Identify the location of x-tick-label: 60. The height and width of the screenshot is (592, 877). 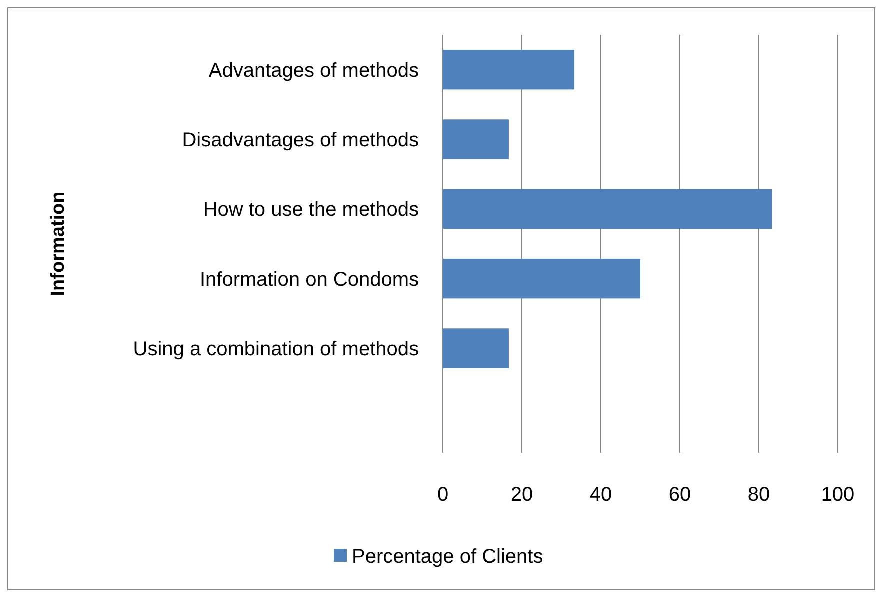
(680, 495).